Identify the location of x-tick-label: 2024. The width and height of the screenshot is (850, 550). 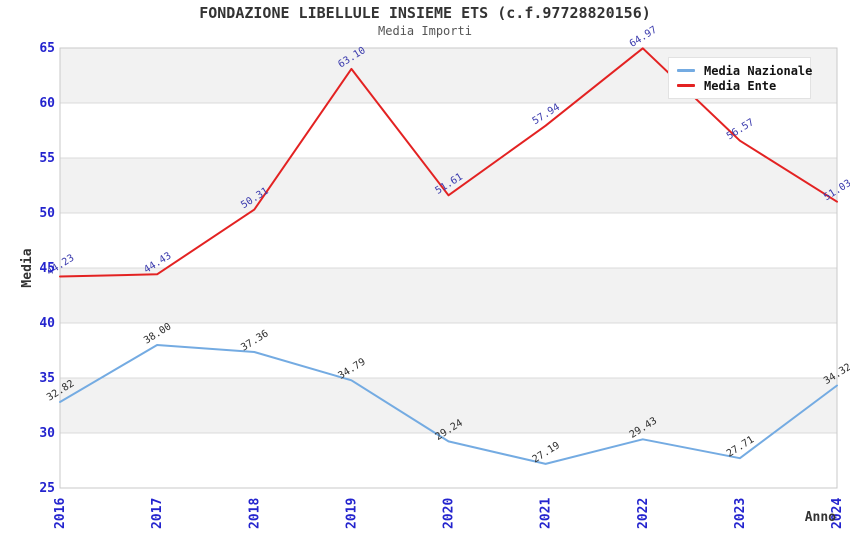
(837, 513).